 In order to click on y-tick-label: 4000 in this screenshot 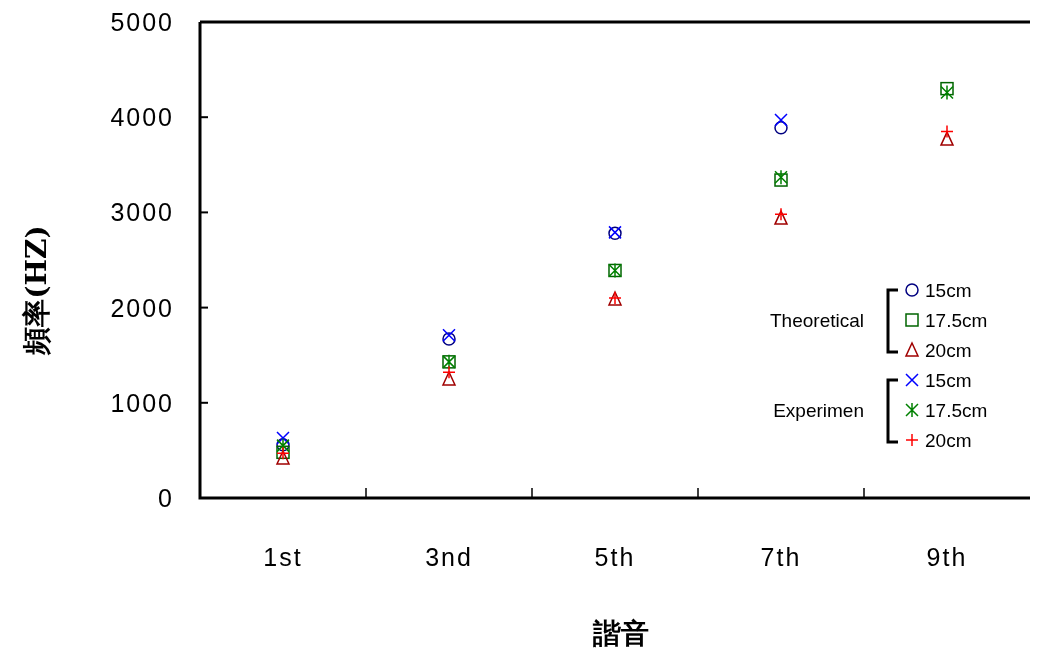, I will do `click(142, 117)`.